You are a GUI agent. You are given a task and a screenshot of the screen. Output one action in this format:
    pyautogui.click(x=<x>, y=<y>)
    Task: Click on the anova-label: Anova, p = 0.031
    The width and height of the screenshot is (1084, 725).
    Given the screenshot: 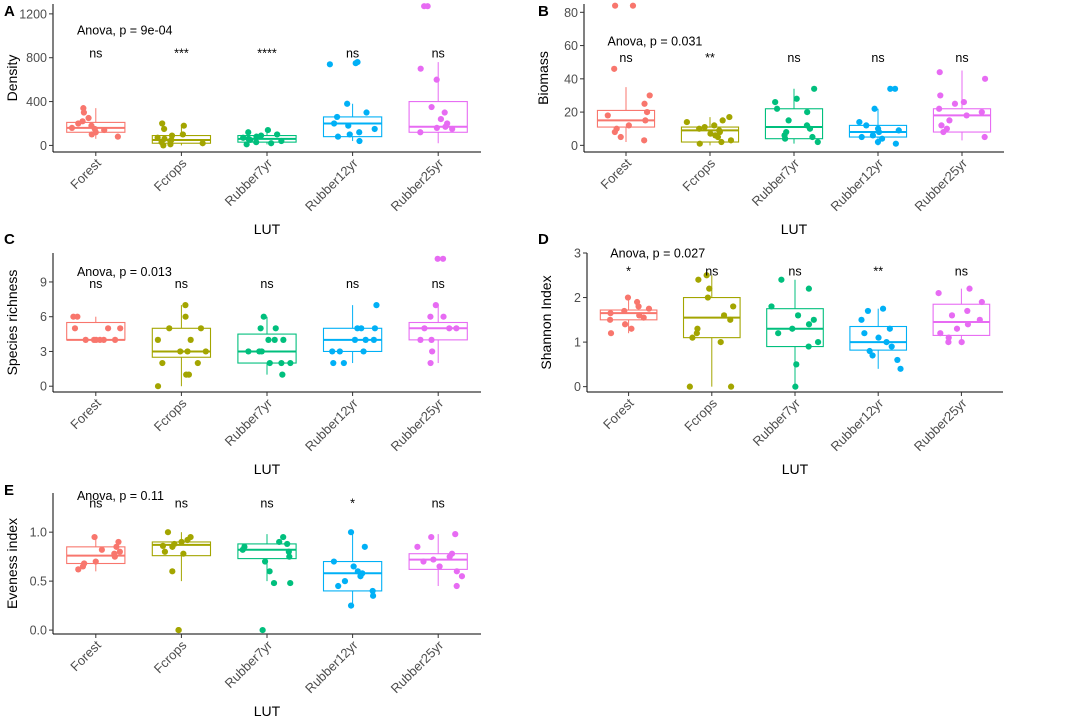 What is the action you would take?
    pyautogui.click(x=655, y=42)
    